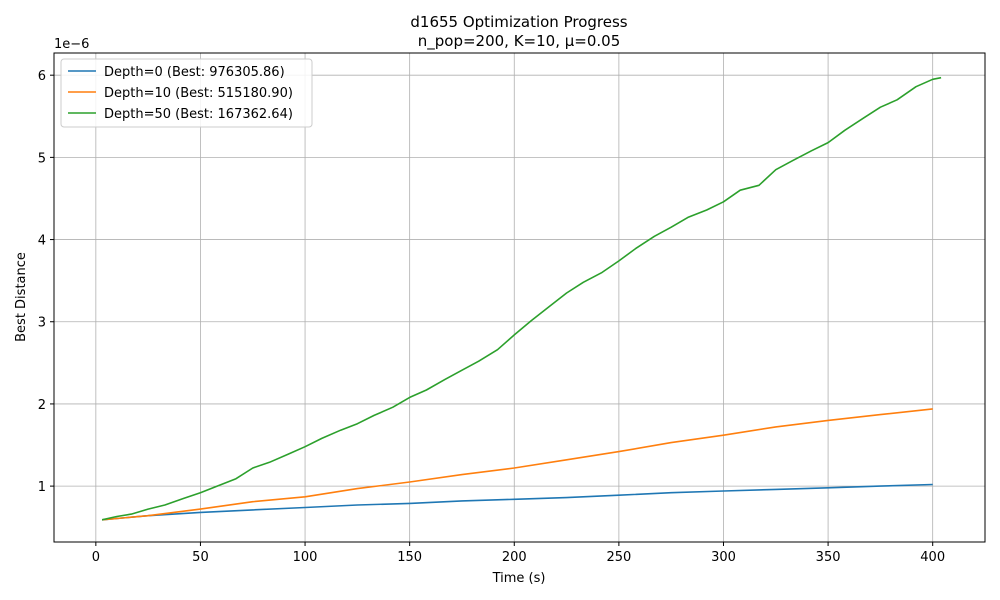 This screenshot has height=600, width=1000. What do you see at coordinates (42, 241) in the screenshot?
I see `y-tick-label: 4` at bounding box center [42, 241].